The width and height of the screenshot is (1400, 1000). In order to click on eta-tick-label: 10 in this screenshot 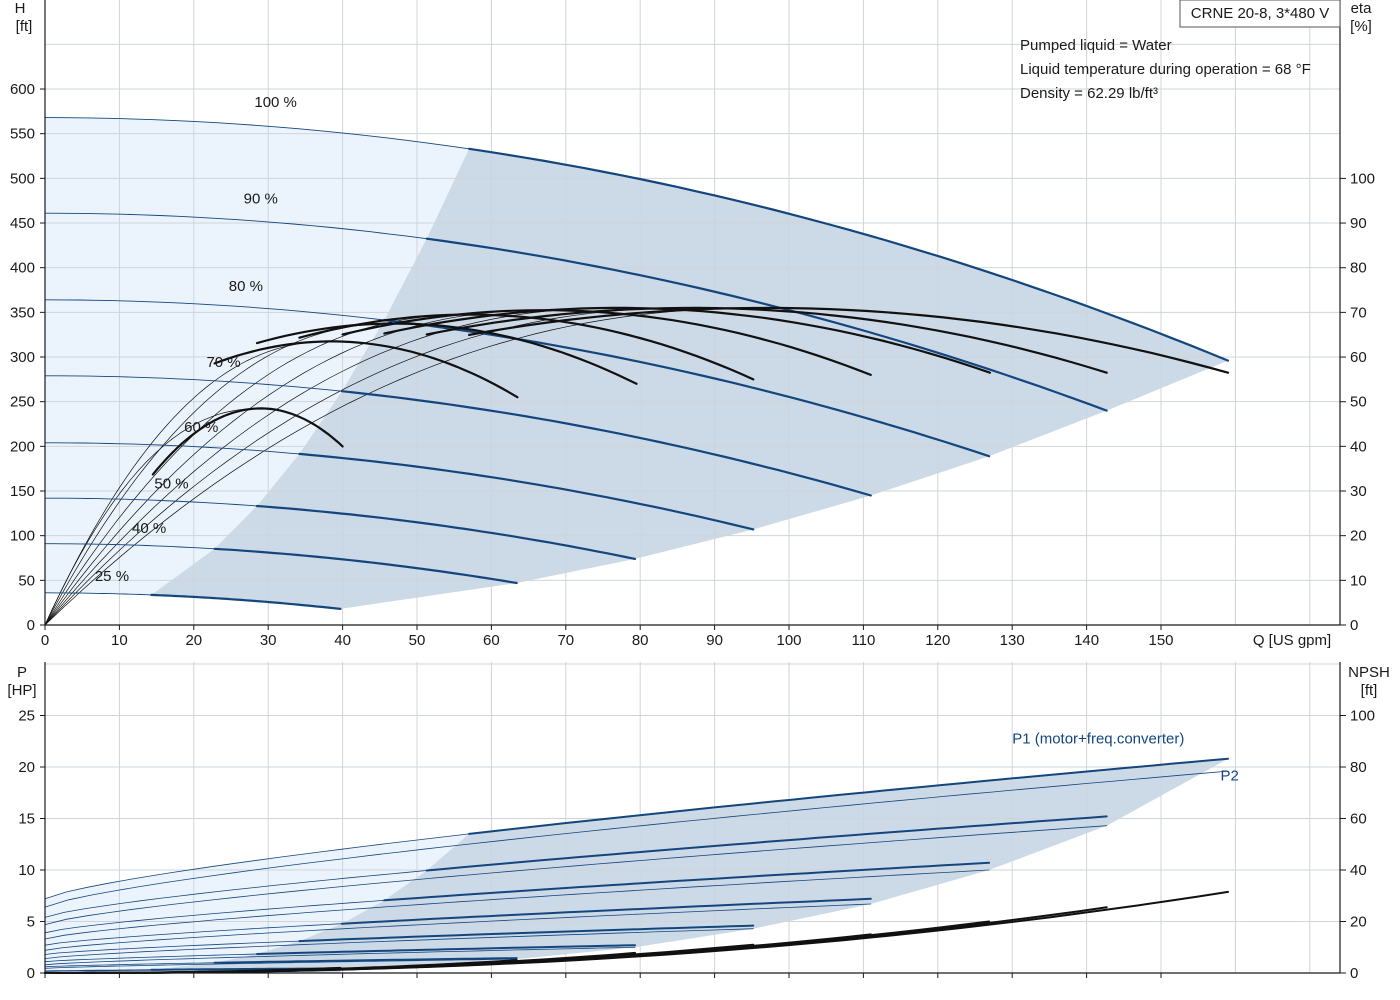, I will do `click(1358, 580)`.